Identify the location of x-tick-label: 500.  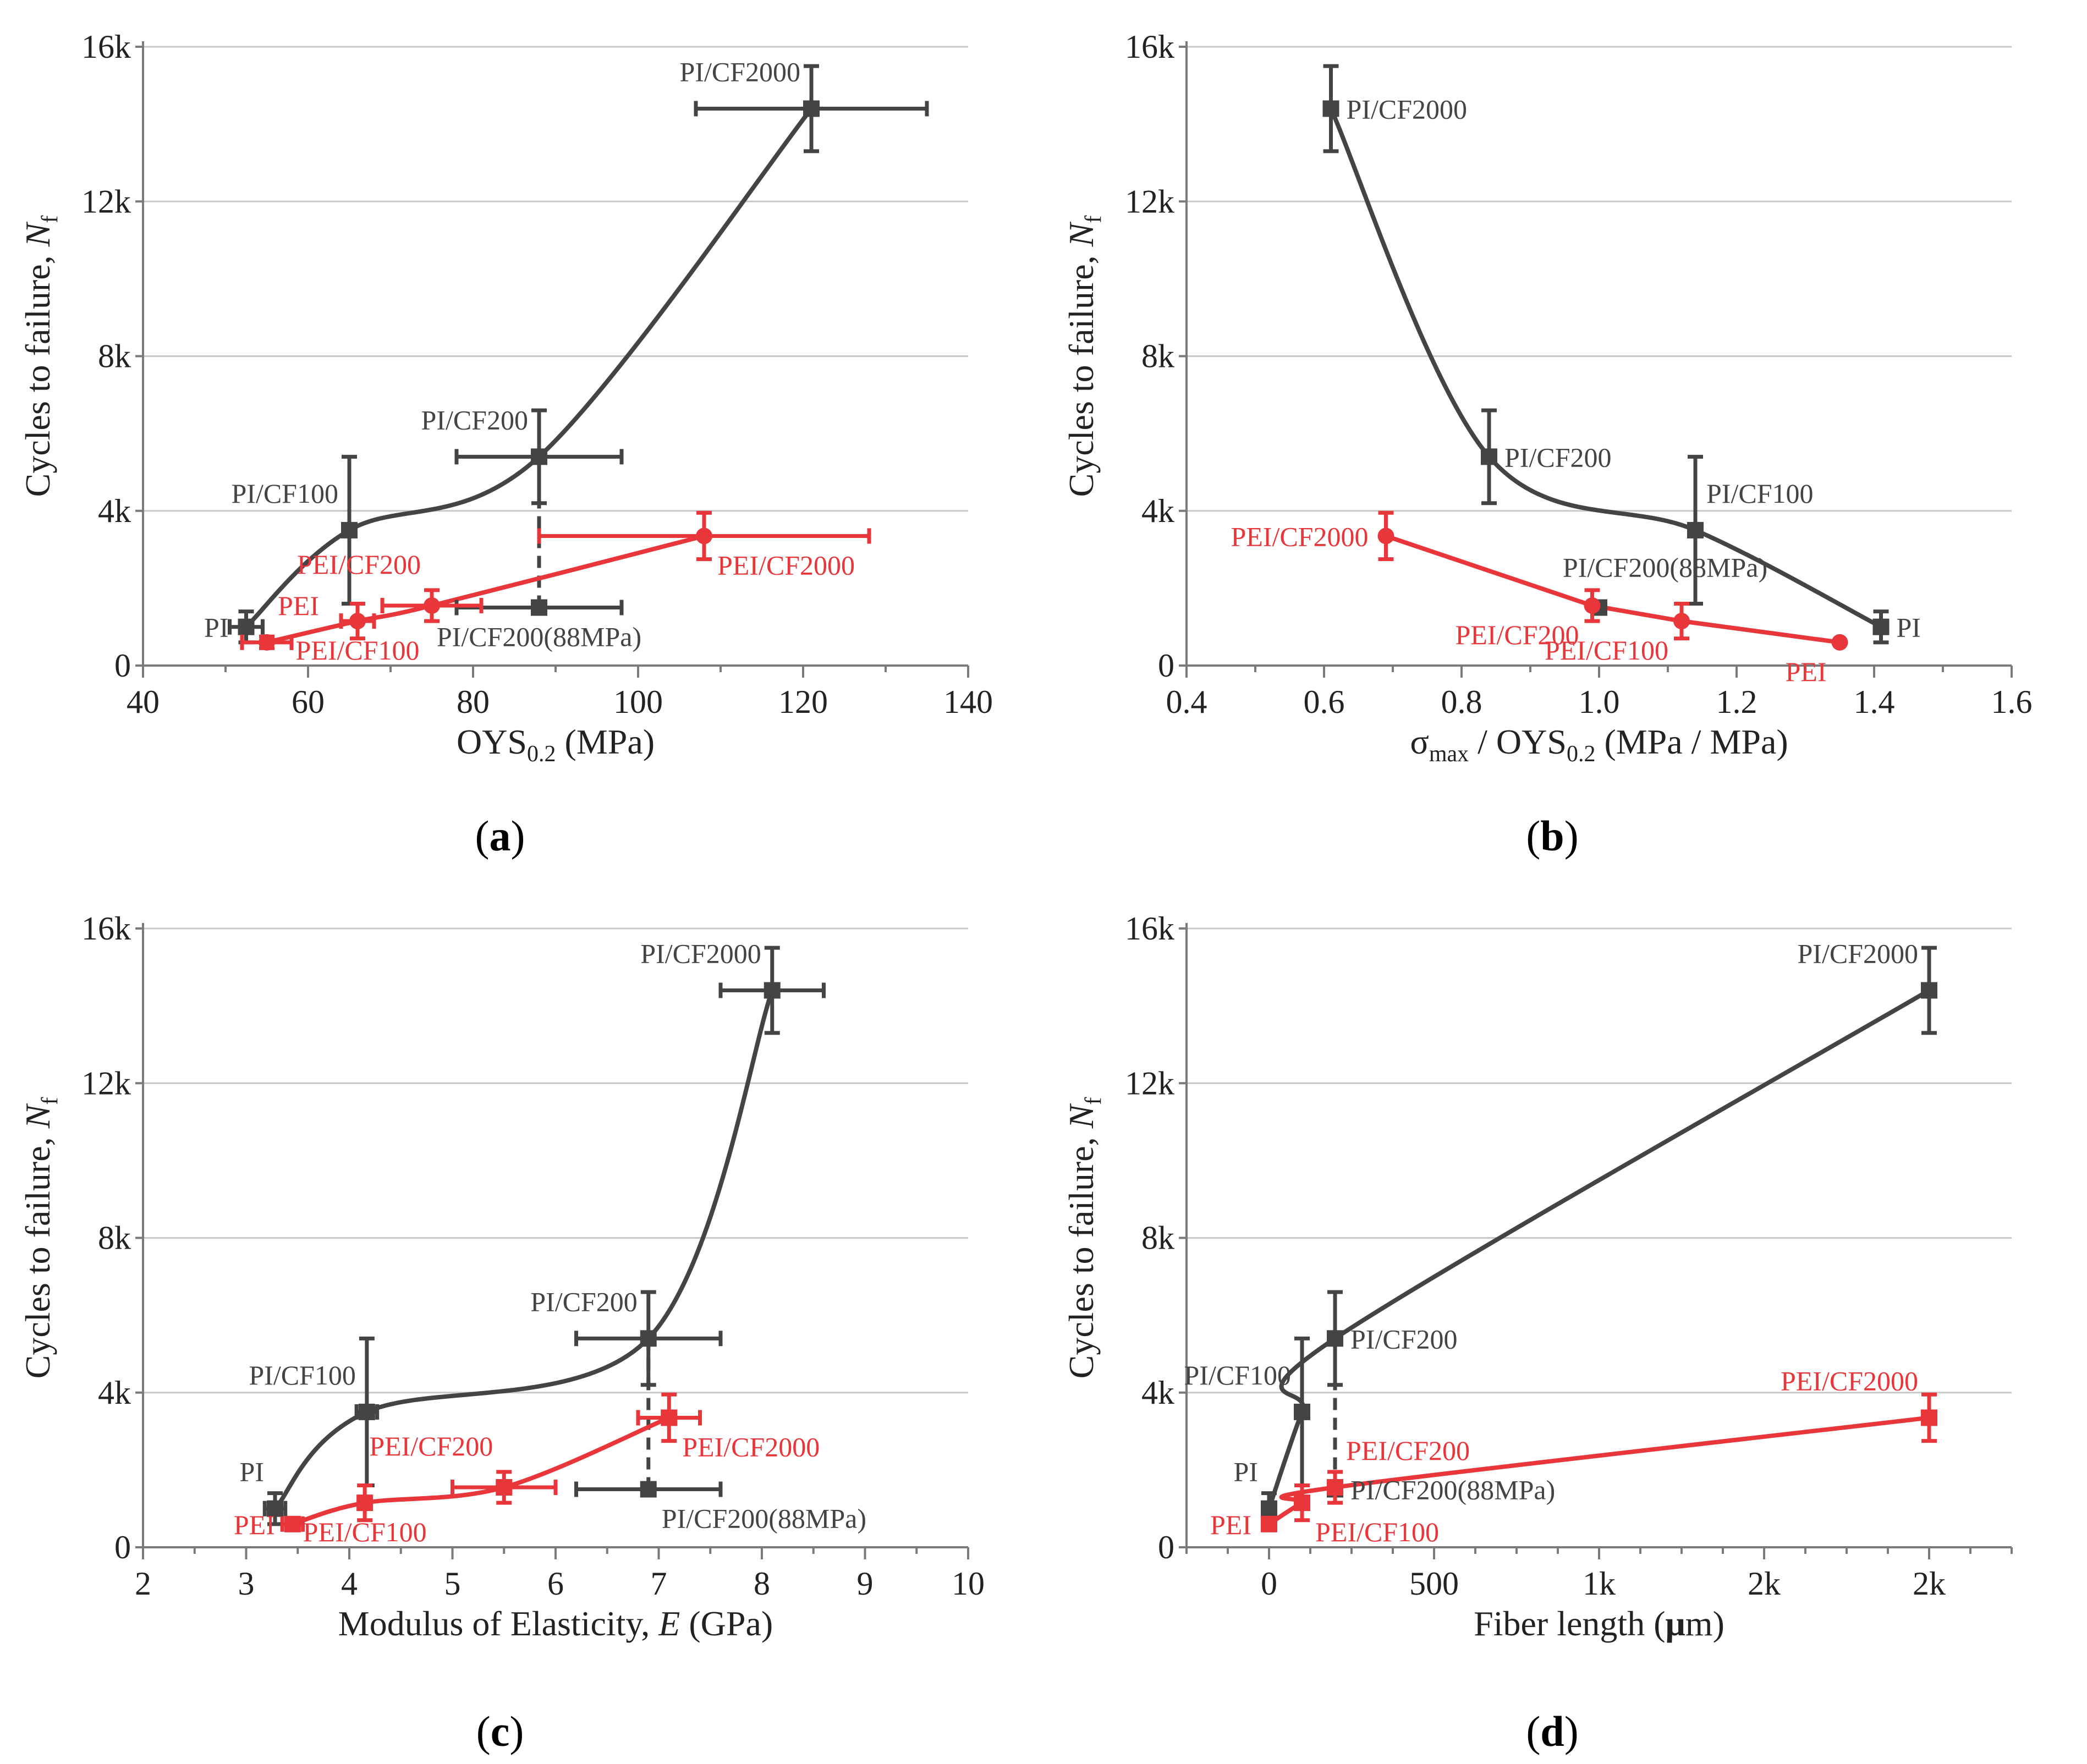
(1434, 1584).